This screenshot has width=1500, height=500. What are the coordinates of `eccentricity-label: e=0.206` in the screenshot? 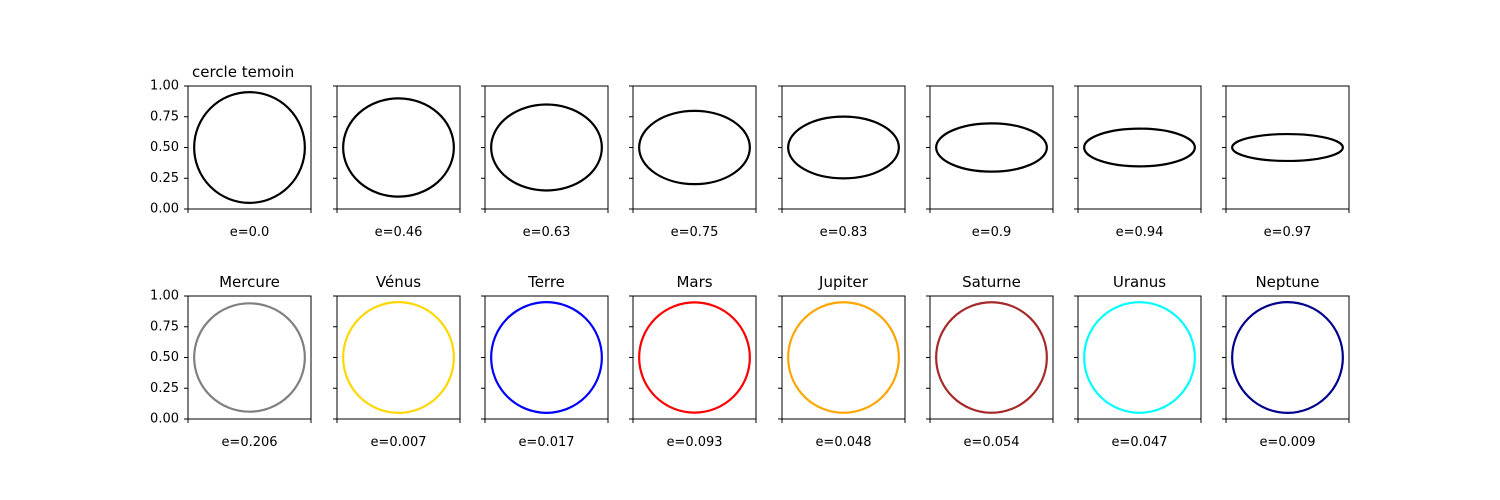 It's located at (249, 442).